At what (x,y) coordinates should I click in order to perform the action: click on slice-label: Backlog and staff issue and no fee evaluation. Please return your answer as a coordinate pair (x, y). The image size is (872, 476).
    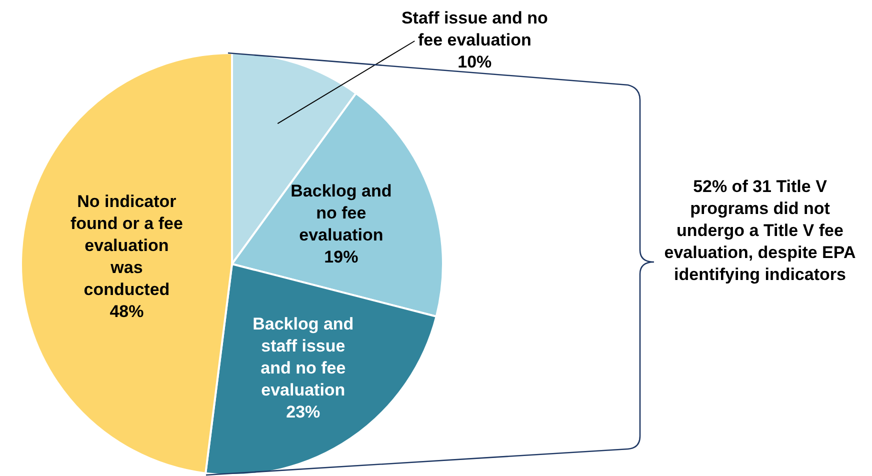
    Looking at the image, I should click on (303, 357).